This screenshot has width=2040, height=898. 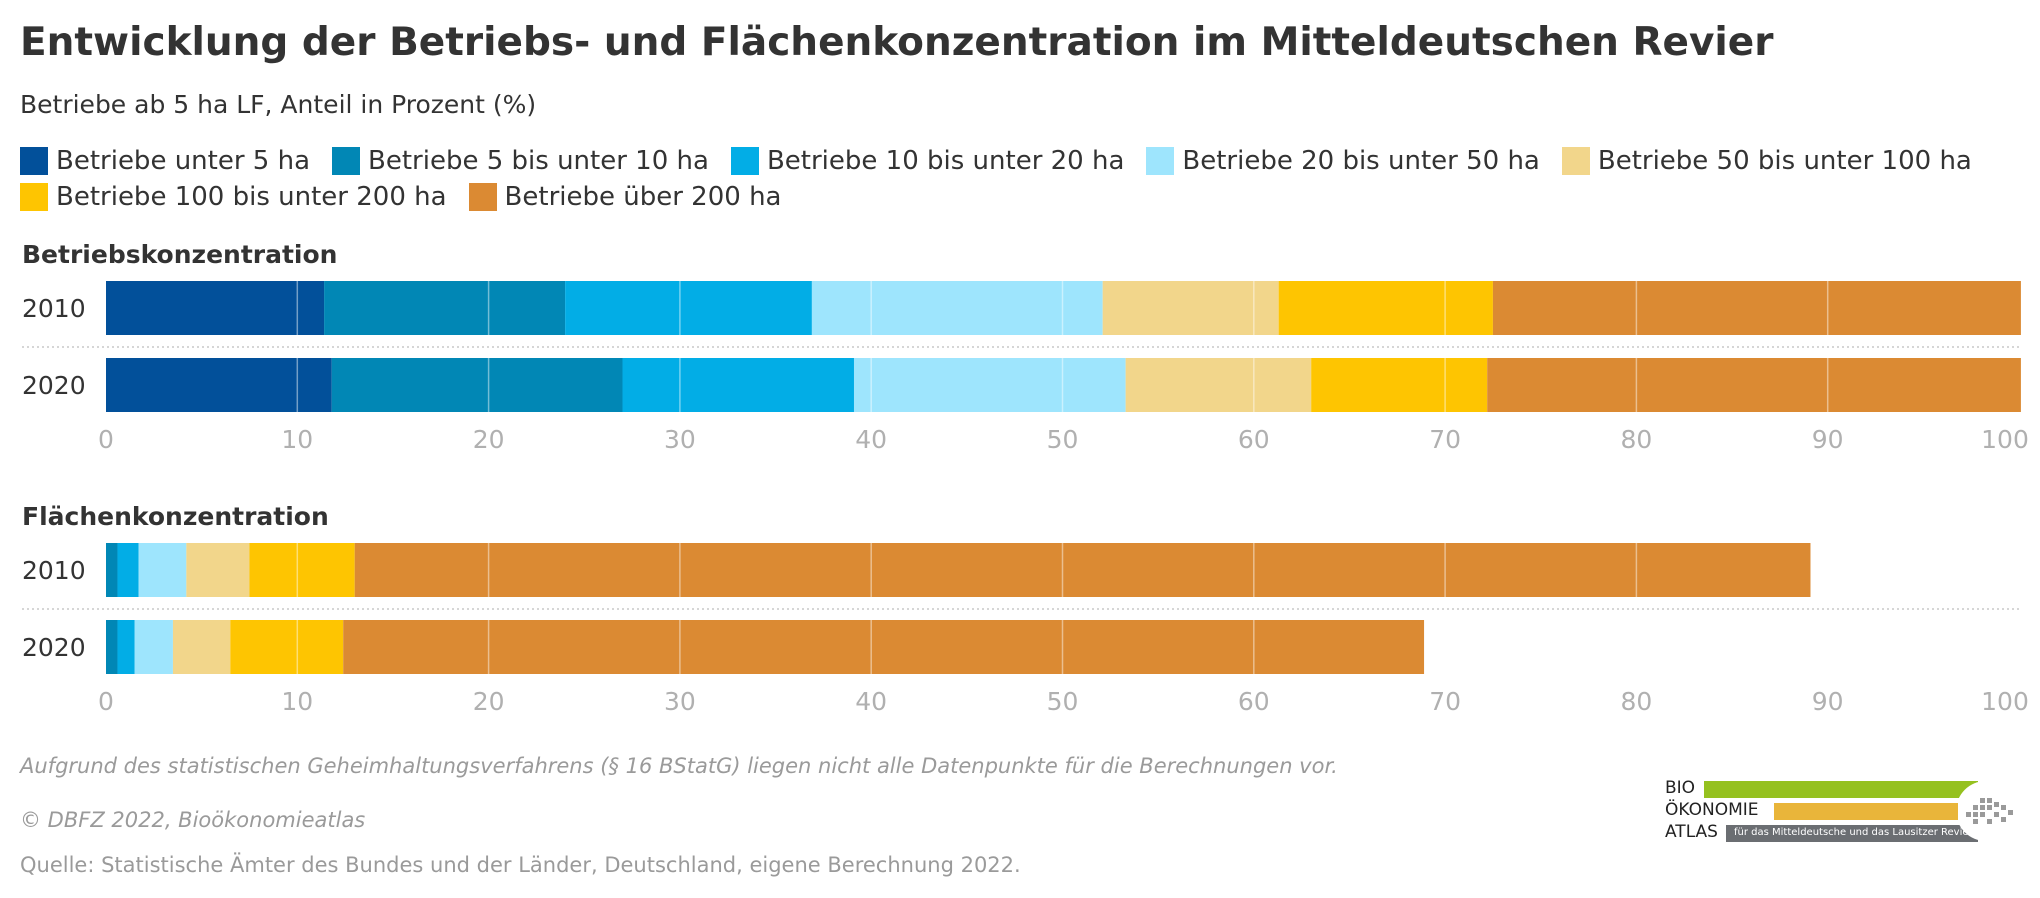 I want to click on logo-text-line3: ATLAS, so click(x=1691, y=832).